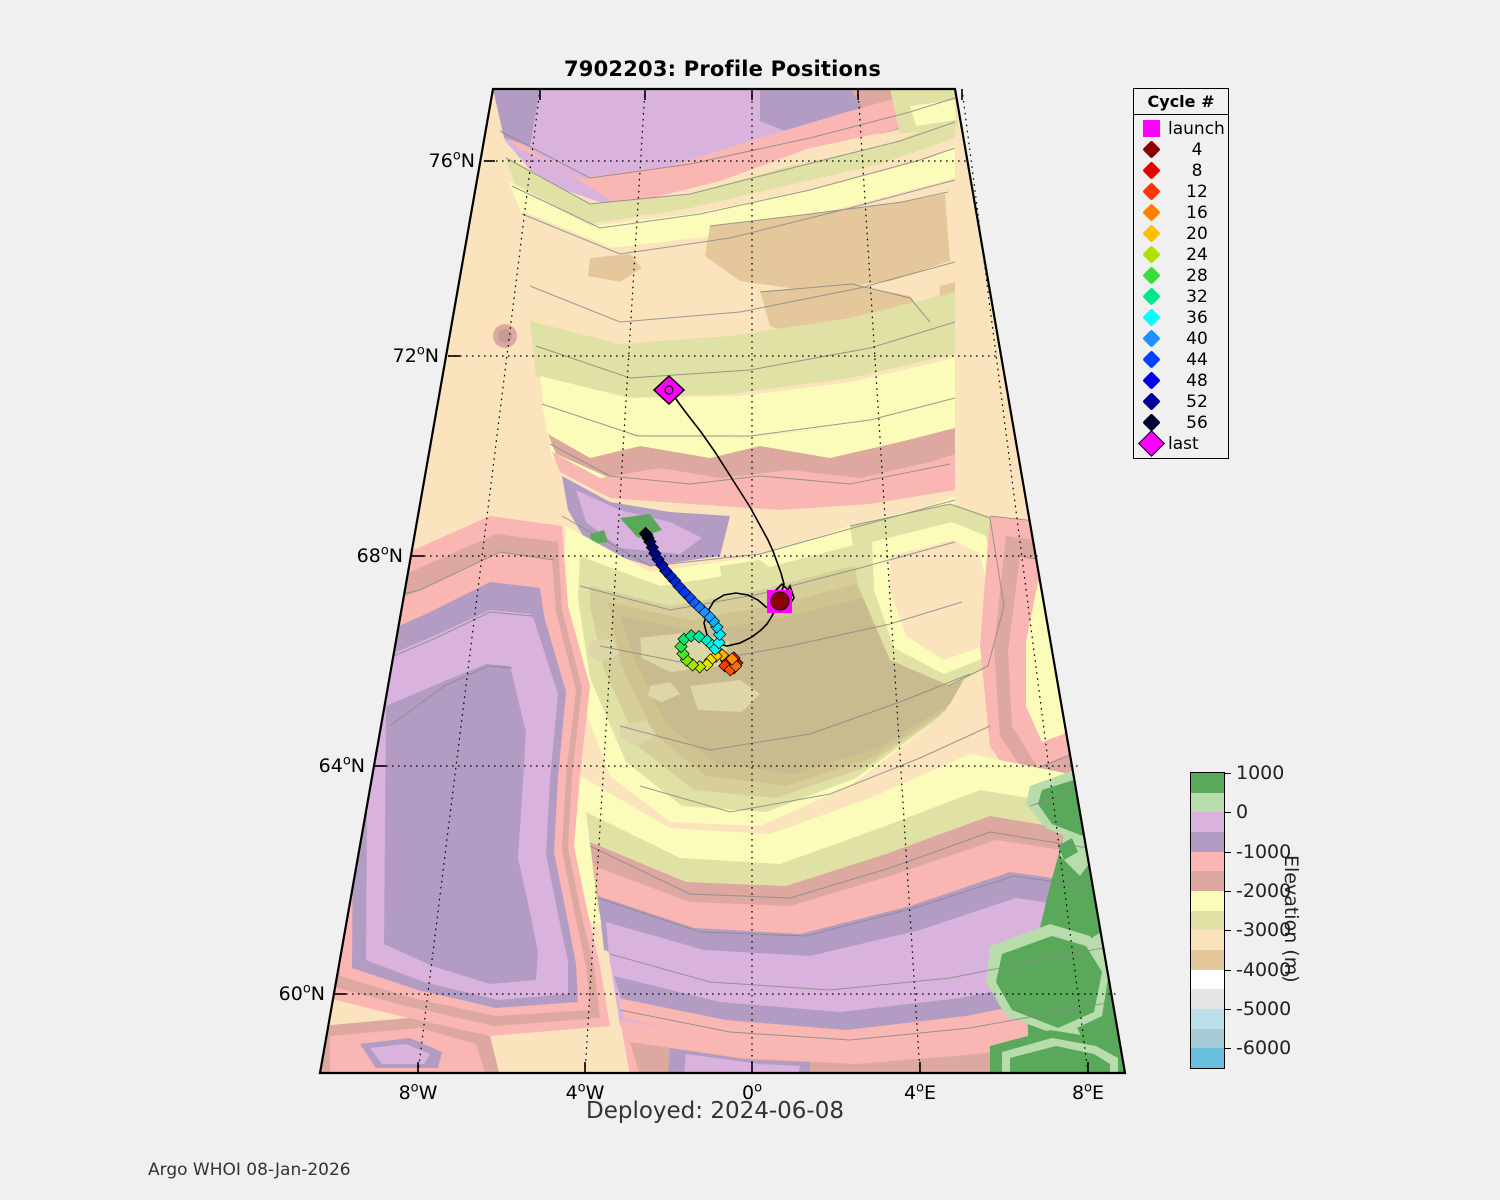 This screenshot has width=1500, height=1200. I want to click on legend-swatch-4-icon, so click(1151, 149).